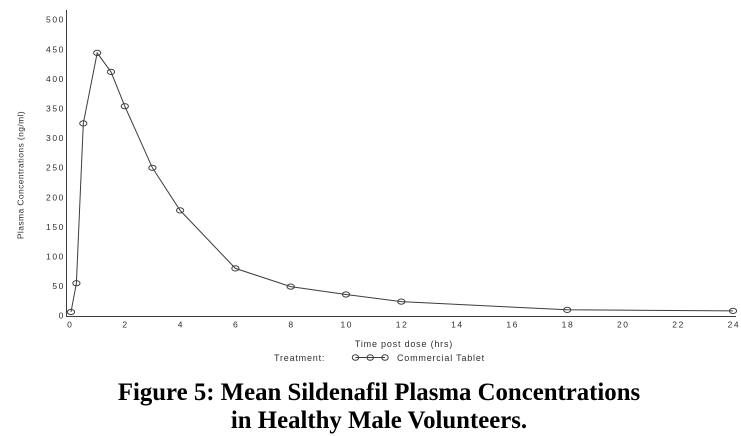 The height and width of the screenshot is (436, 741). I want to click on svg-text: Treatment:, so click(299, 358).